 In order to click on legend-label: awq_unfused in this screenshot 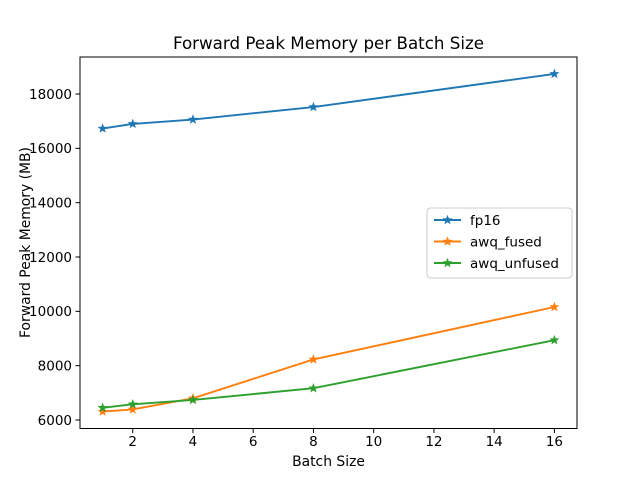, I will do `click(514, 264)`.